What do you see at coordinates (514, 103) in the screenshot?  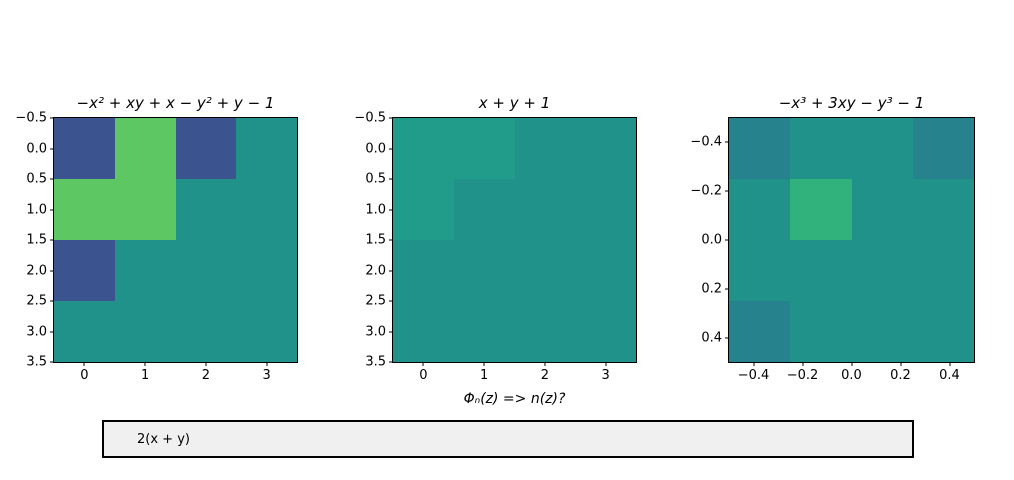 I see `chart-title-middle: x + y + 1` at bounding box center [514, 103].